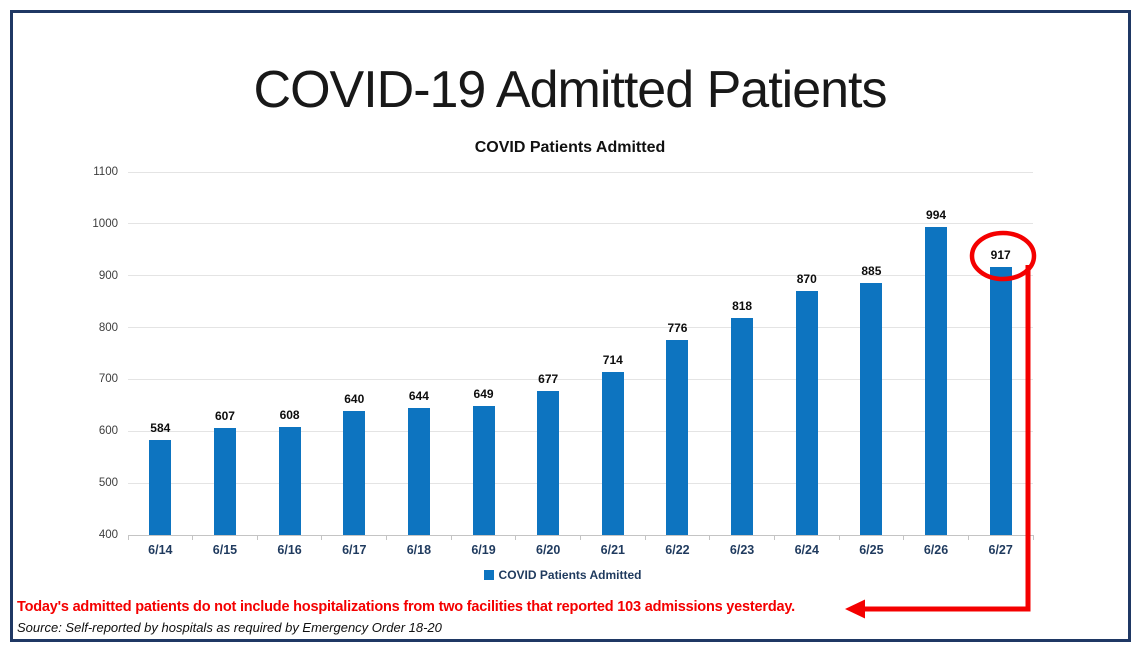  I want to click on x-axis-label: 6/27, so click(1000, 550).